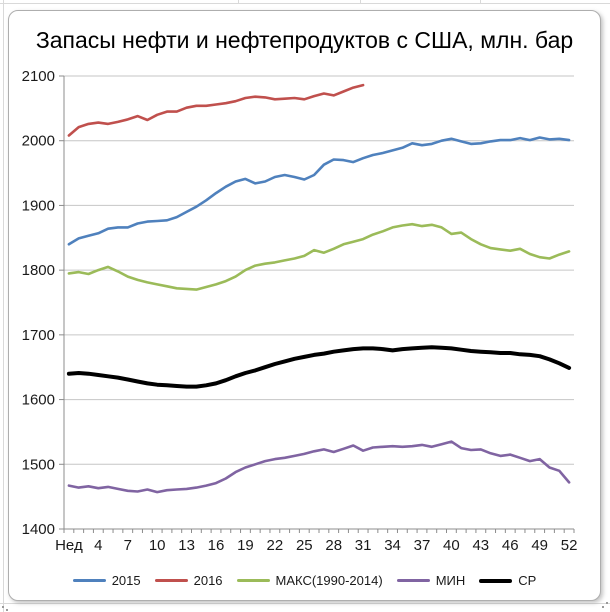 Image resolution: width=610 pixels, height=612 pixels. I want to click on legend-marker-СР, so click(496, 580).